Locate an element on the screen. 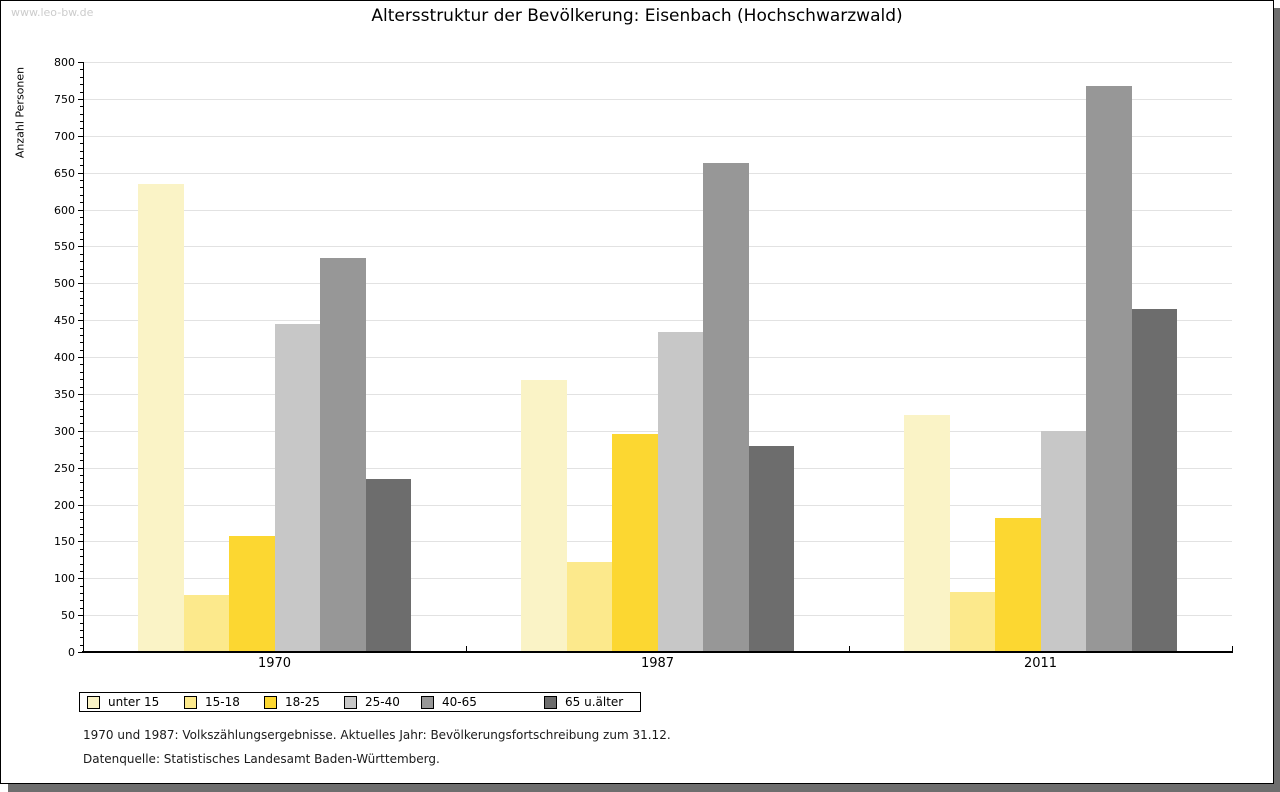  legend-label: 18-25 is located at coordinates (302, 702).